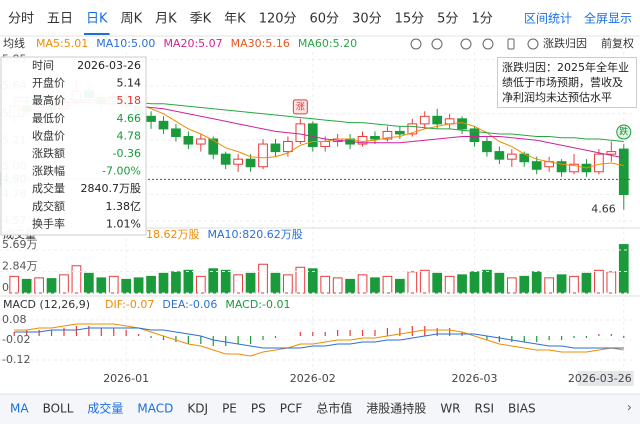  I want to click on indicator-tab: 港股通持股, so click(396, 408).